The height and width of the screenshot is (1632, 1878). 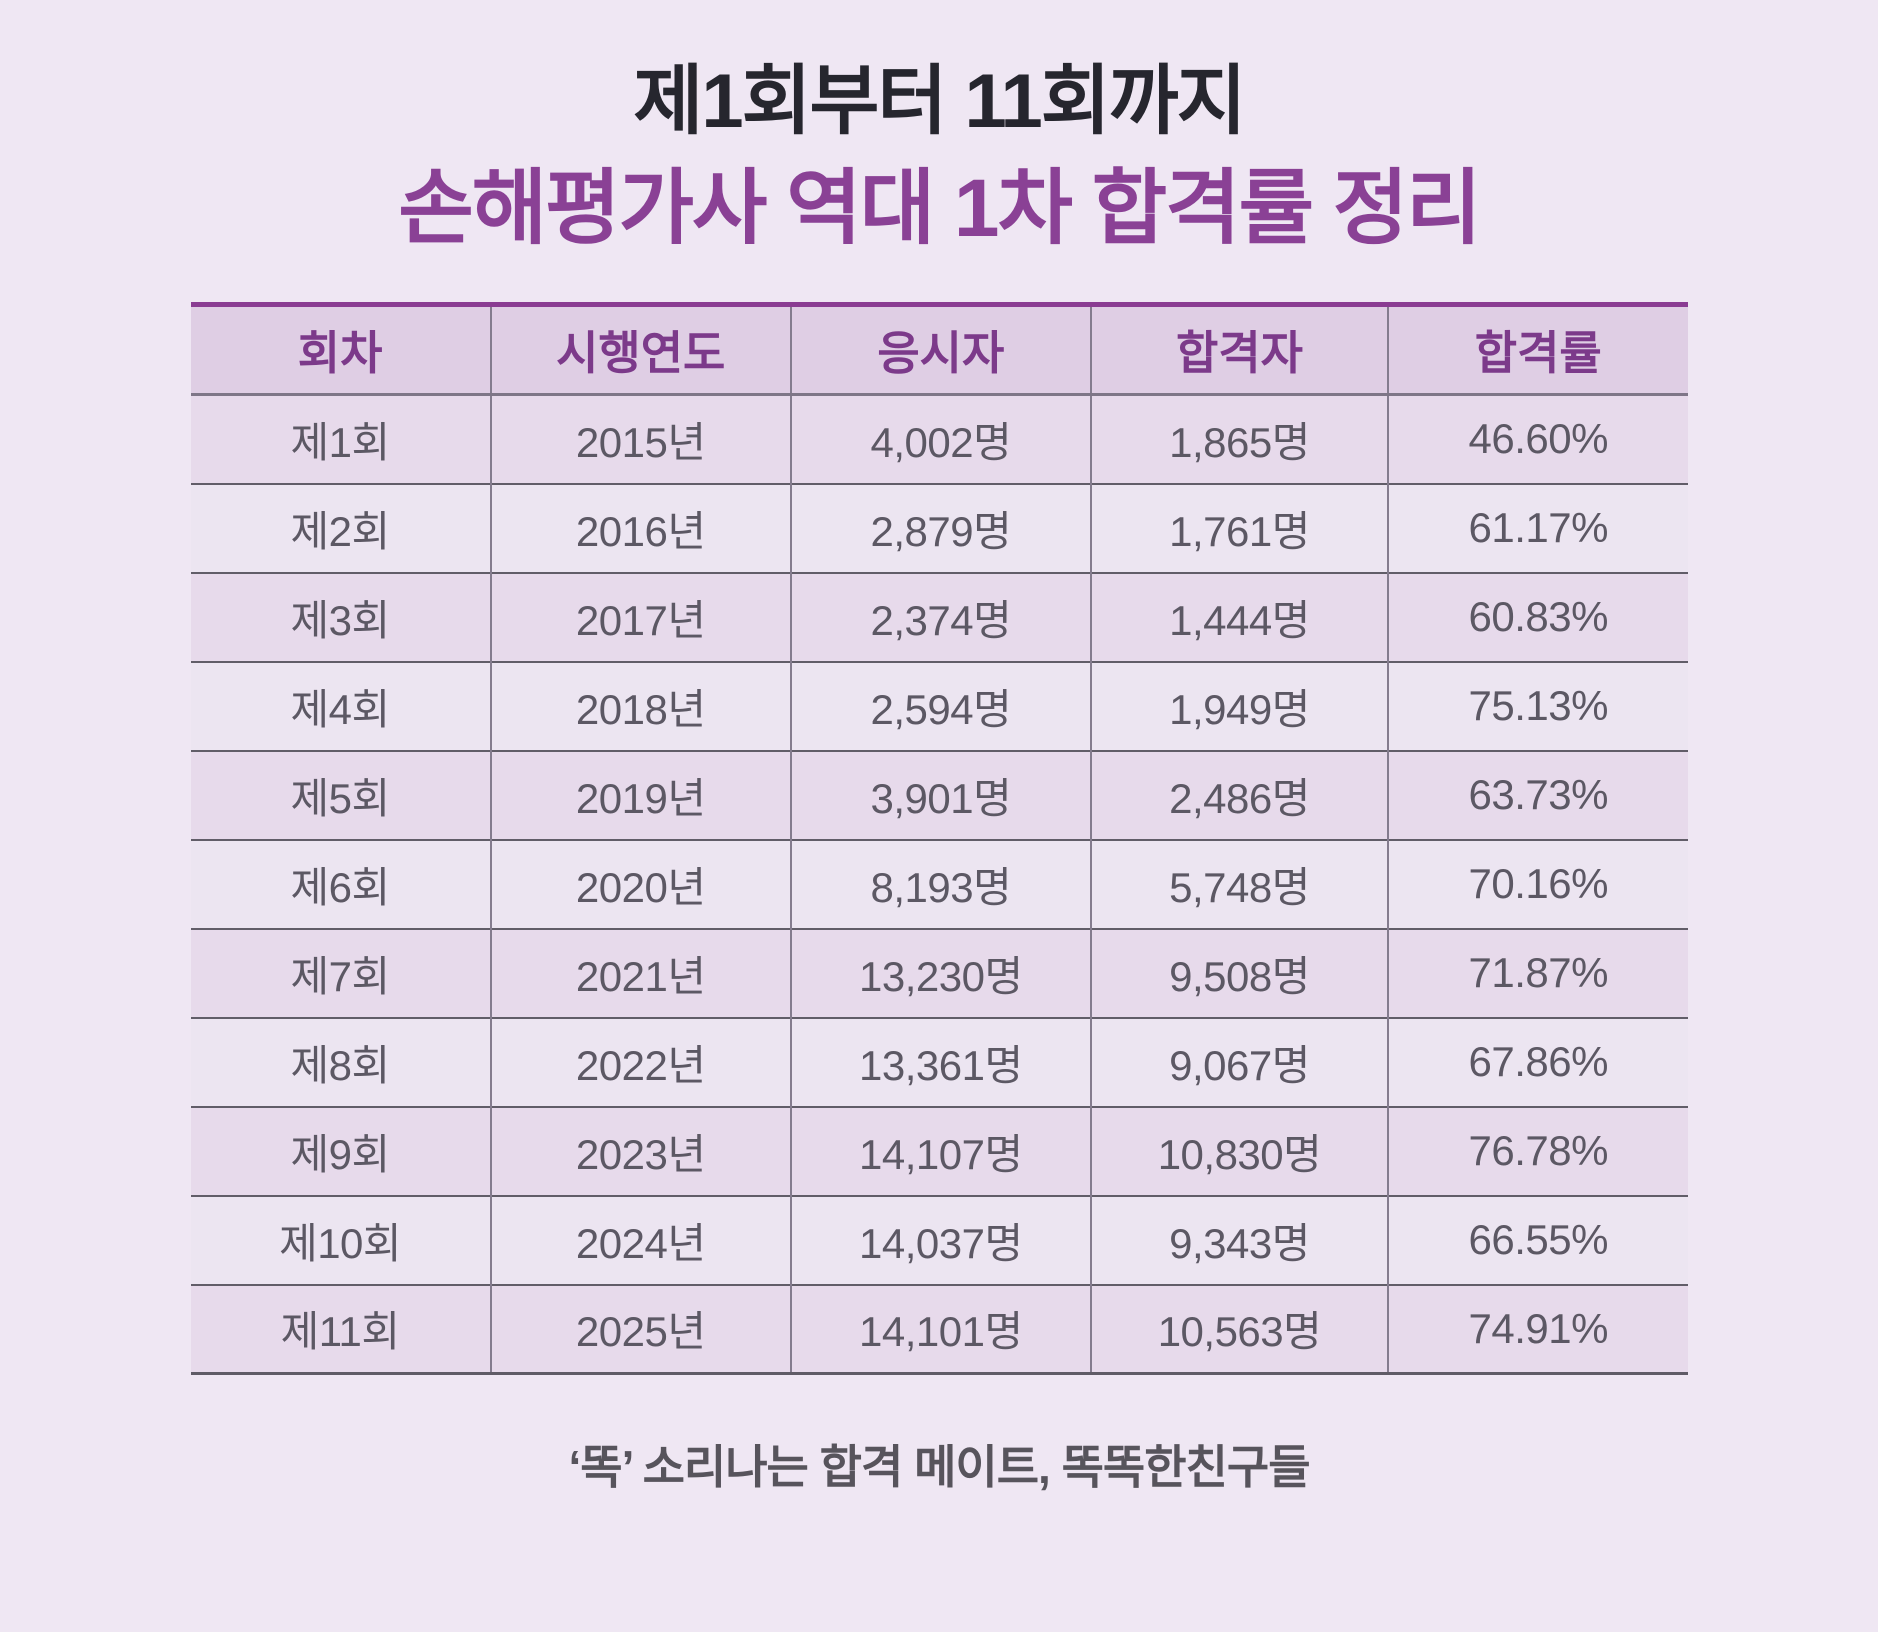 I want to click on table-cell: 제6회, so click(x=340, y=887).